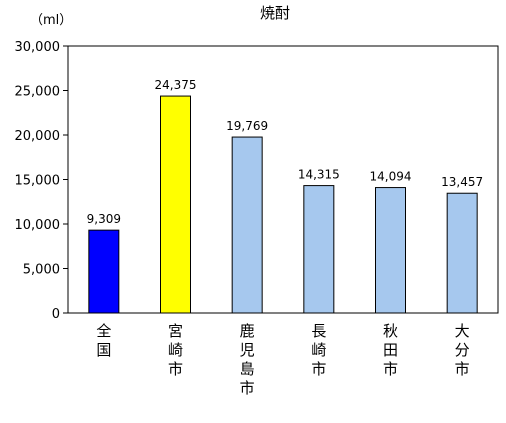 Image resolution: width=506 pixels, height=423 pixels. Describe the element at coordinates (391, 177) in the screenshot. I see `data-label: 14,094` at that location.